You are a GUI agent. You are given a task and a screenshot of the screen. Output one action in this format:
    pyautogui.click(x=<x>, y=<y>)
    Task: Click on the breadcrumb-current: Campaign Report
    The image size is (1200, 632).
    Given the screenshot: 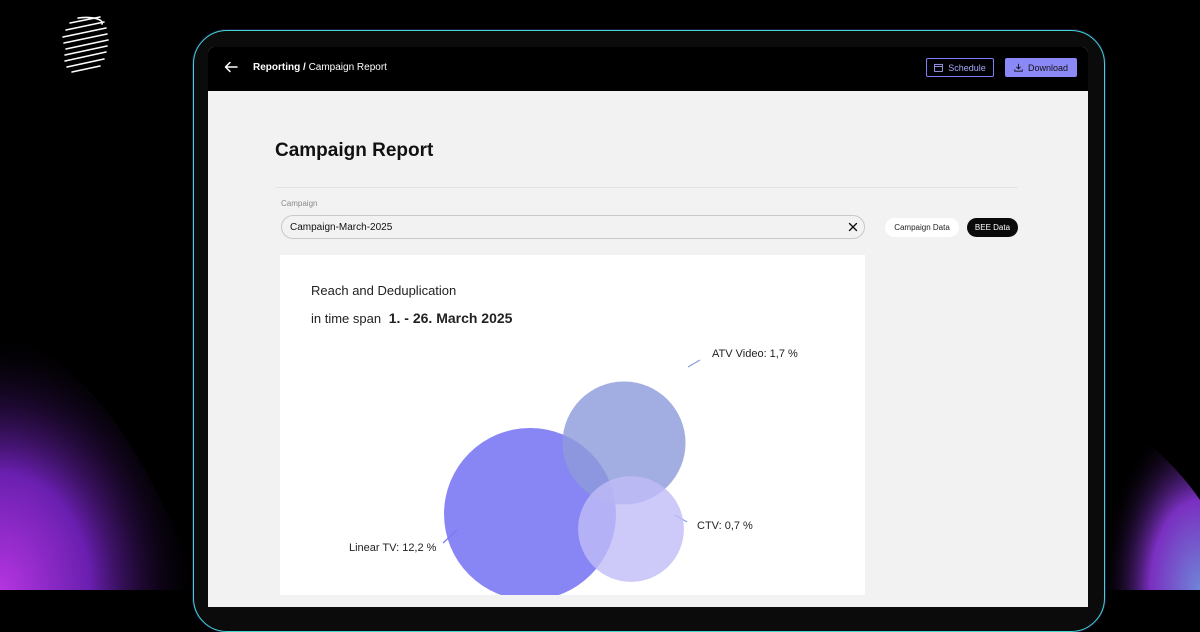 What is the action you would take?
    pyautogui.click(x=347, y=67)
    